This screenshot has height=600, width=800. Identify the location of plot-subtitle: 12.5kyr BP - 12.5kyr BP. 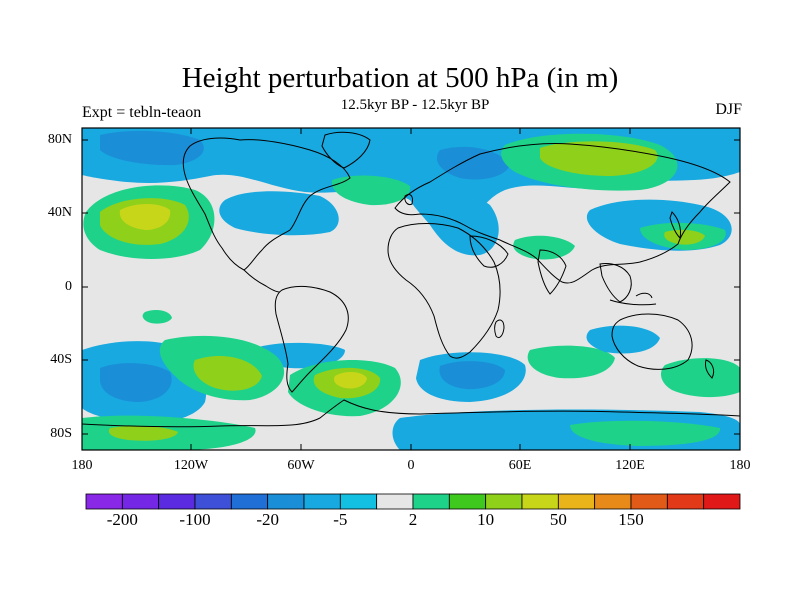
(415, 105).